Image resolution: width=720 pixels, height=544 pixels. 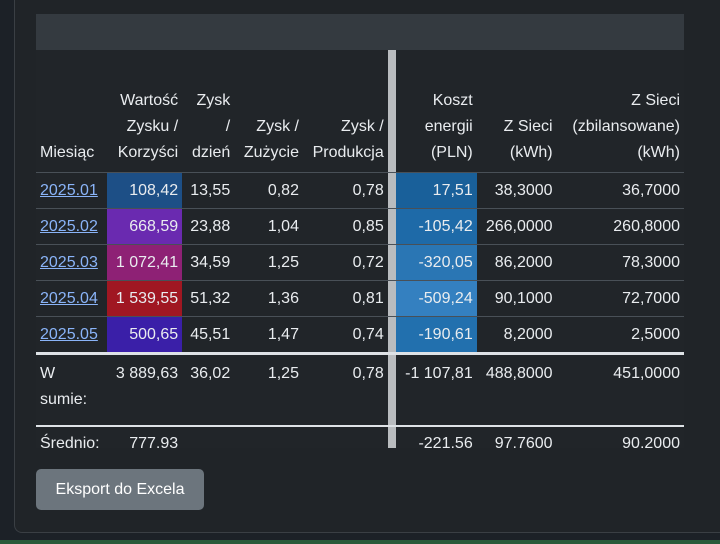 What do you see at coordinates (211, 152) in the screenshot?
I see `header-line: dzień` at bounding box center [211, 152].